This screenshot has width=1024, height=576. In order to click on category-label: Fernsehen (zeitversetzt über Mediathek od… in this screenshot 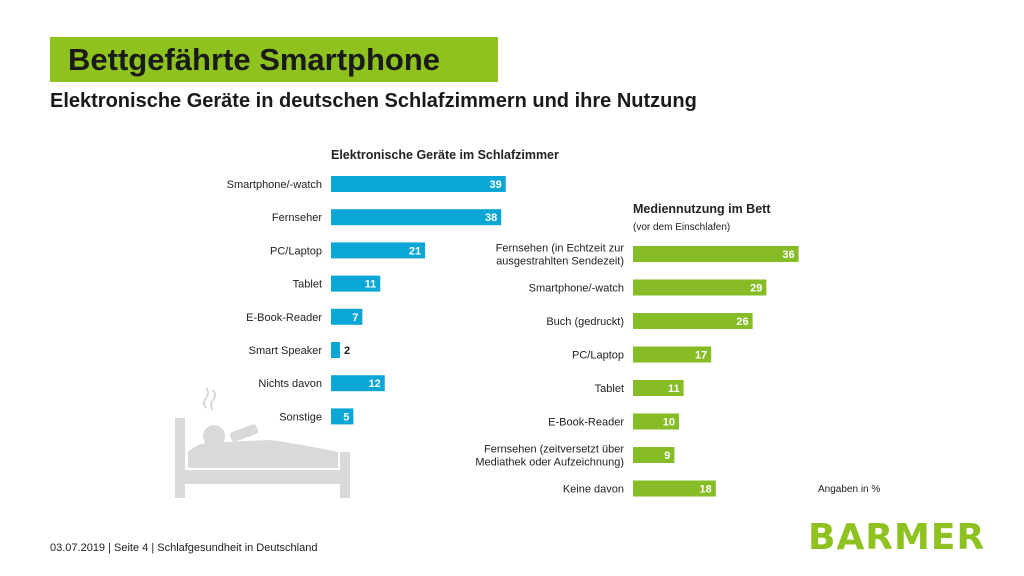, I will do `click(549, 456)`.